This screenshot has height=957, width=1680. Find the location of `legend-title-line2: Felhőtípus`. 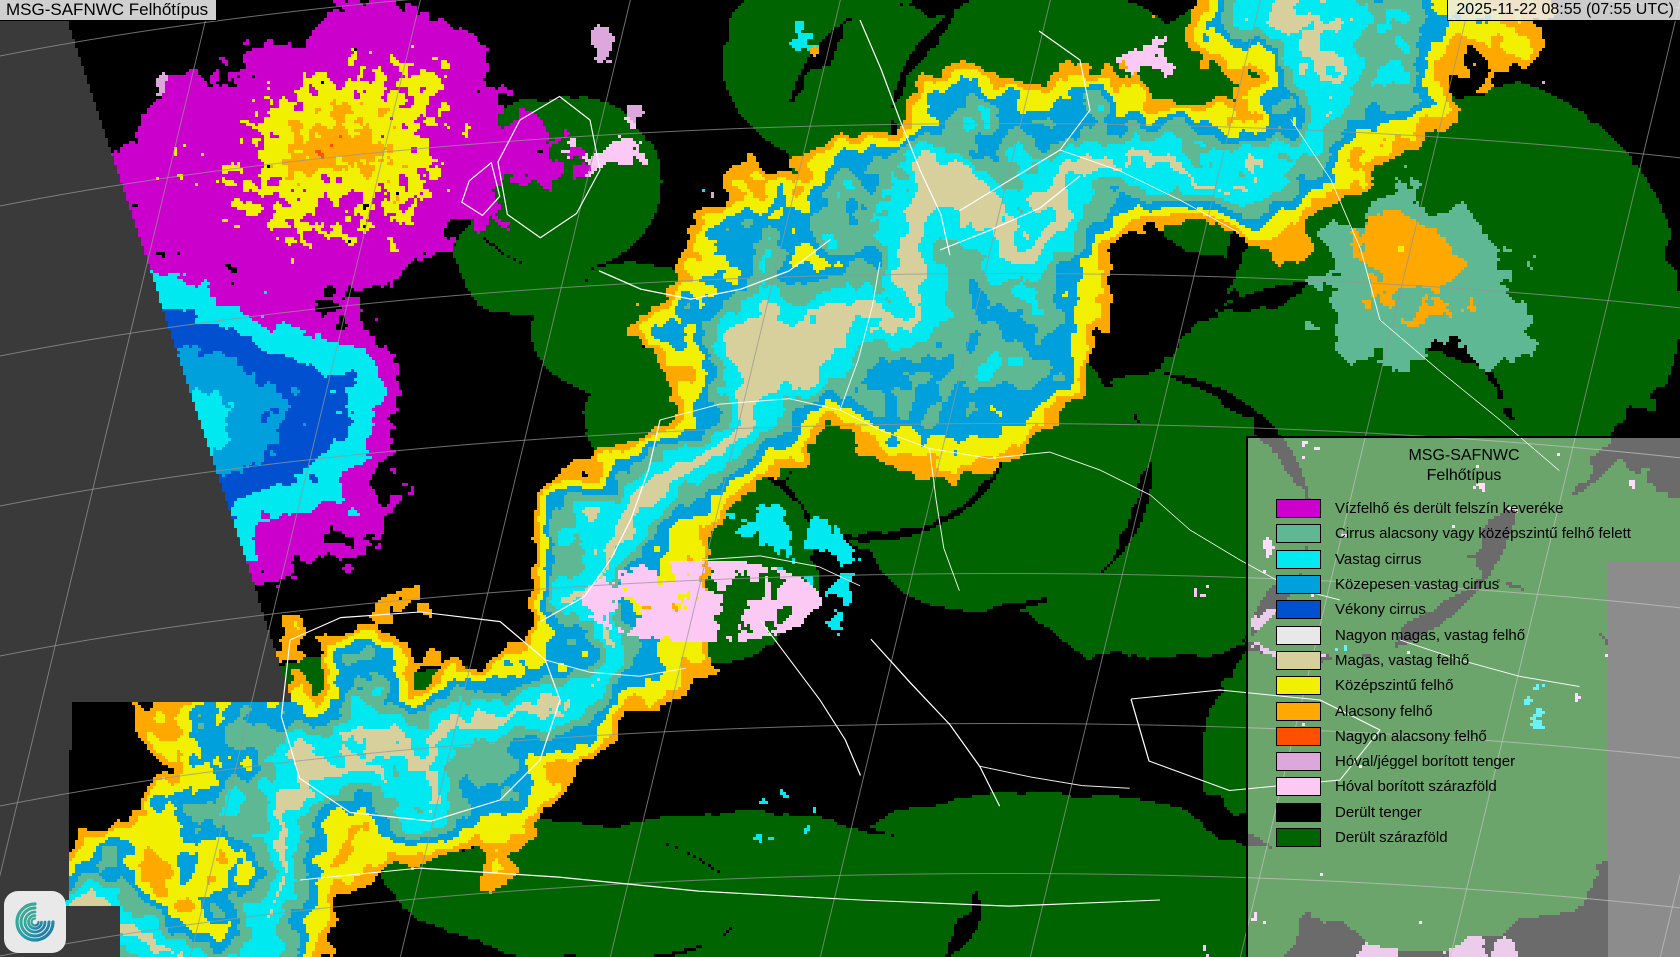

legend-title-line2: Felhőtípus is located at coordinates (1464, 475).